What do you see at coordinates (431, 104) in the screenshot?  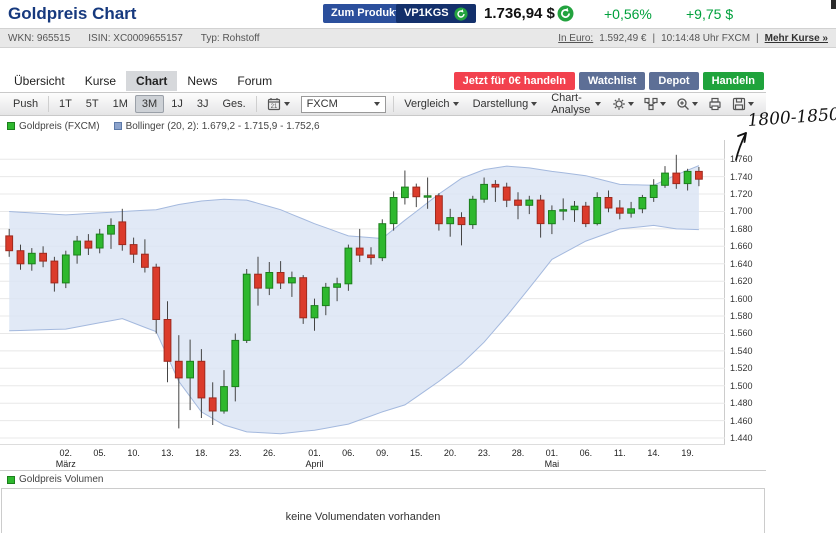 I see `menu-vergleich: Vergleich` at bounding box center [431, 104].